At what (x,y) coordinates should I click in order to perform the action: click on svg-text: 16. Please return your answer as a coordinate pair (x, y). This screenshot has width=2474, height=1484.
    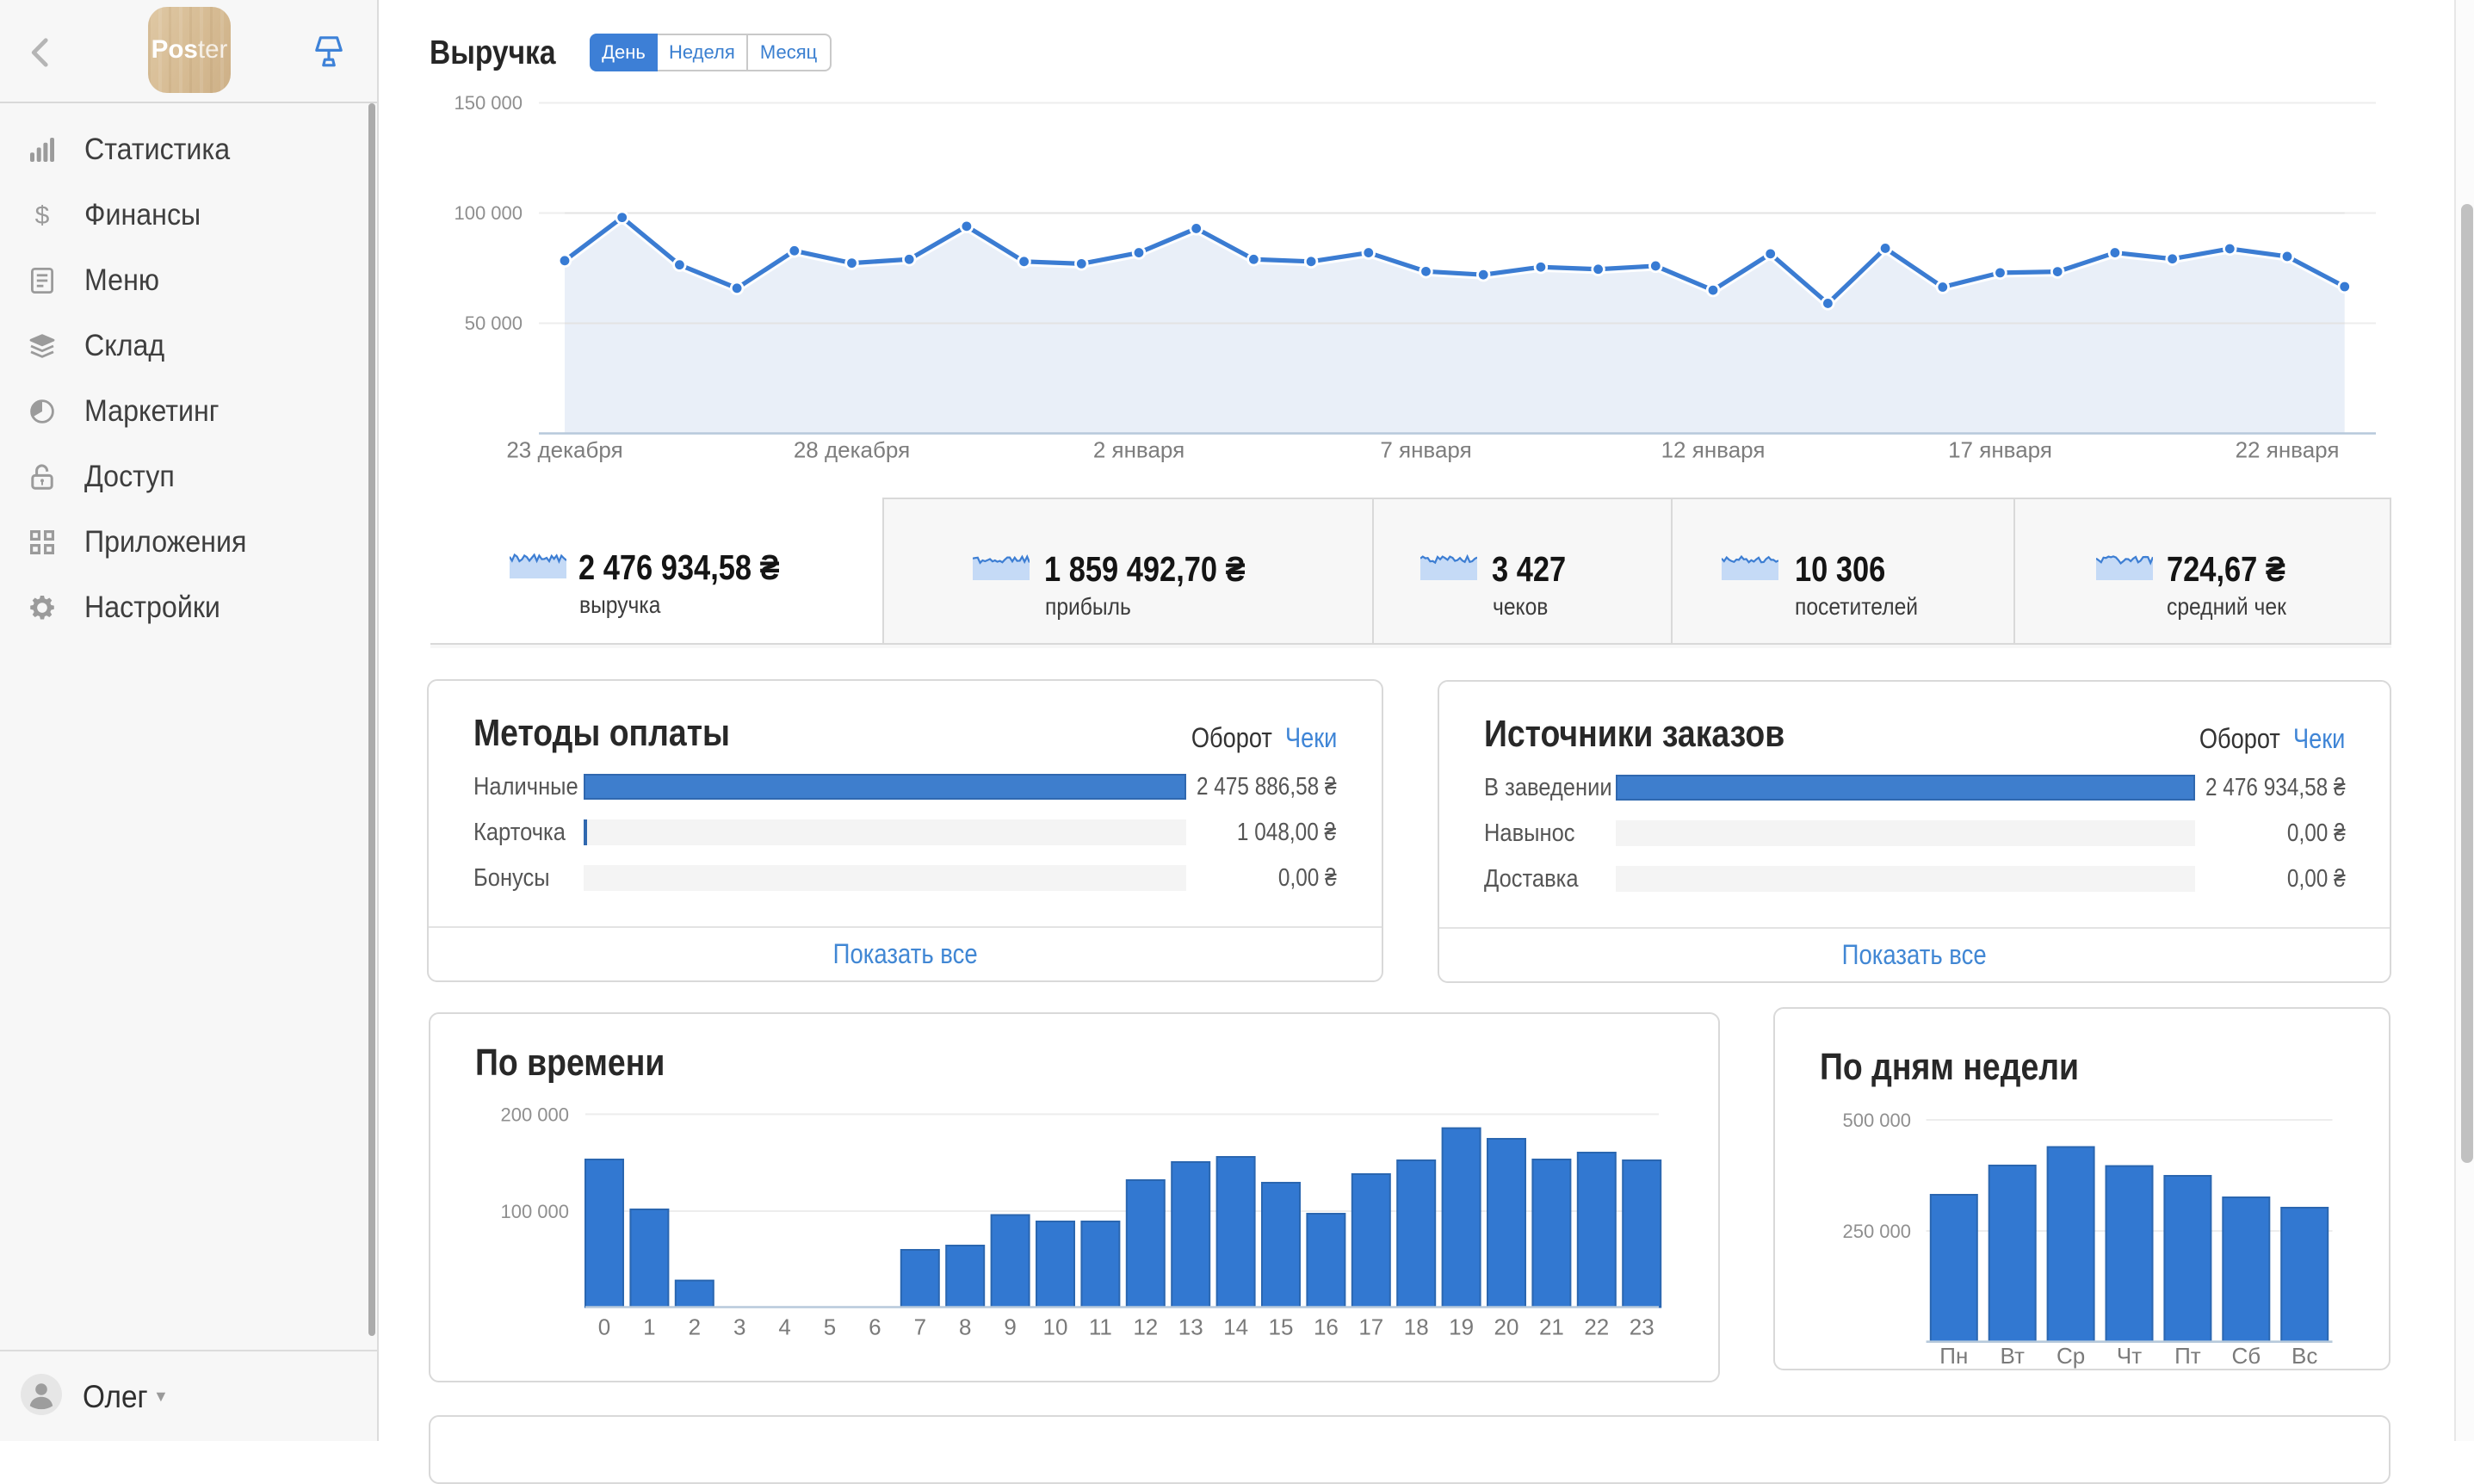
    Looking at the image, I should click on (1326, 1327).